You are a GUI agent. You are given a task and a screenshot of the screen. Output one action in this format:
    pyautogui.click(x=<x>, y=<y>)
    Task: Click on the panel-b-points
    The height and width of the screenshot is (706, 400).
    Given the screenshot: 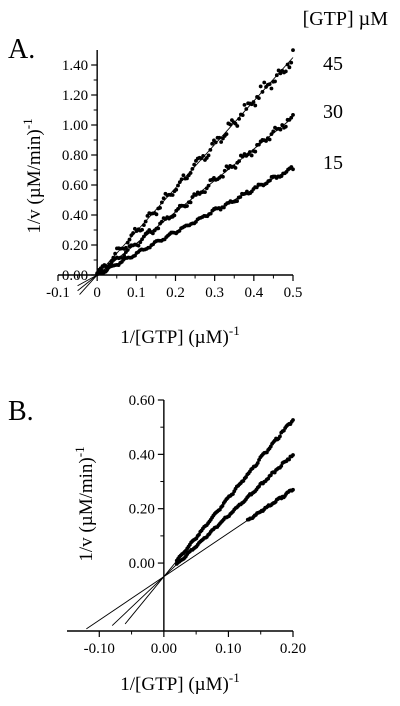 What is the action you would take?
    pyautogui.click(x=234, y=492)
    